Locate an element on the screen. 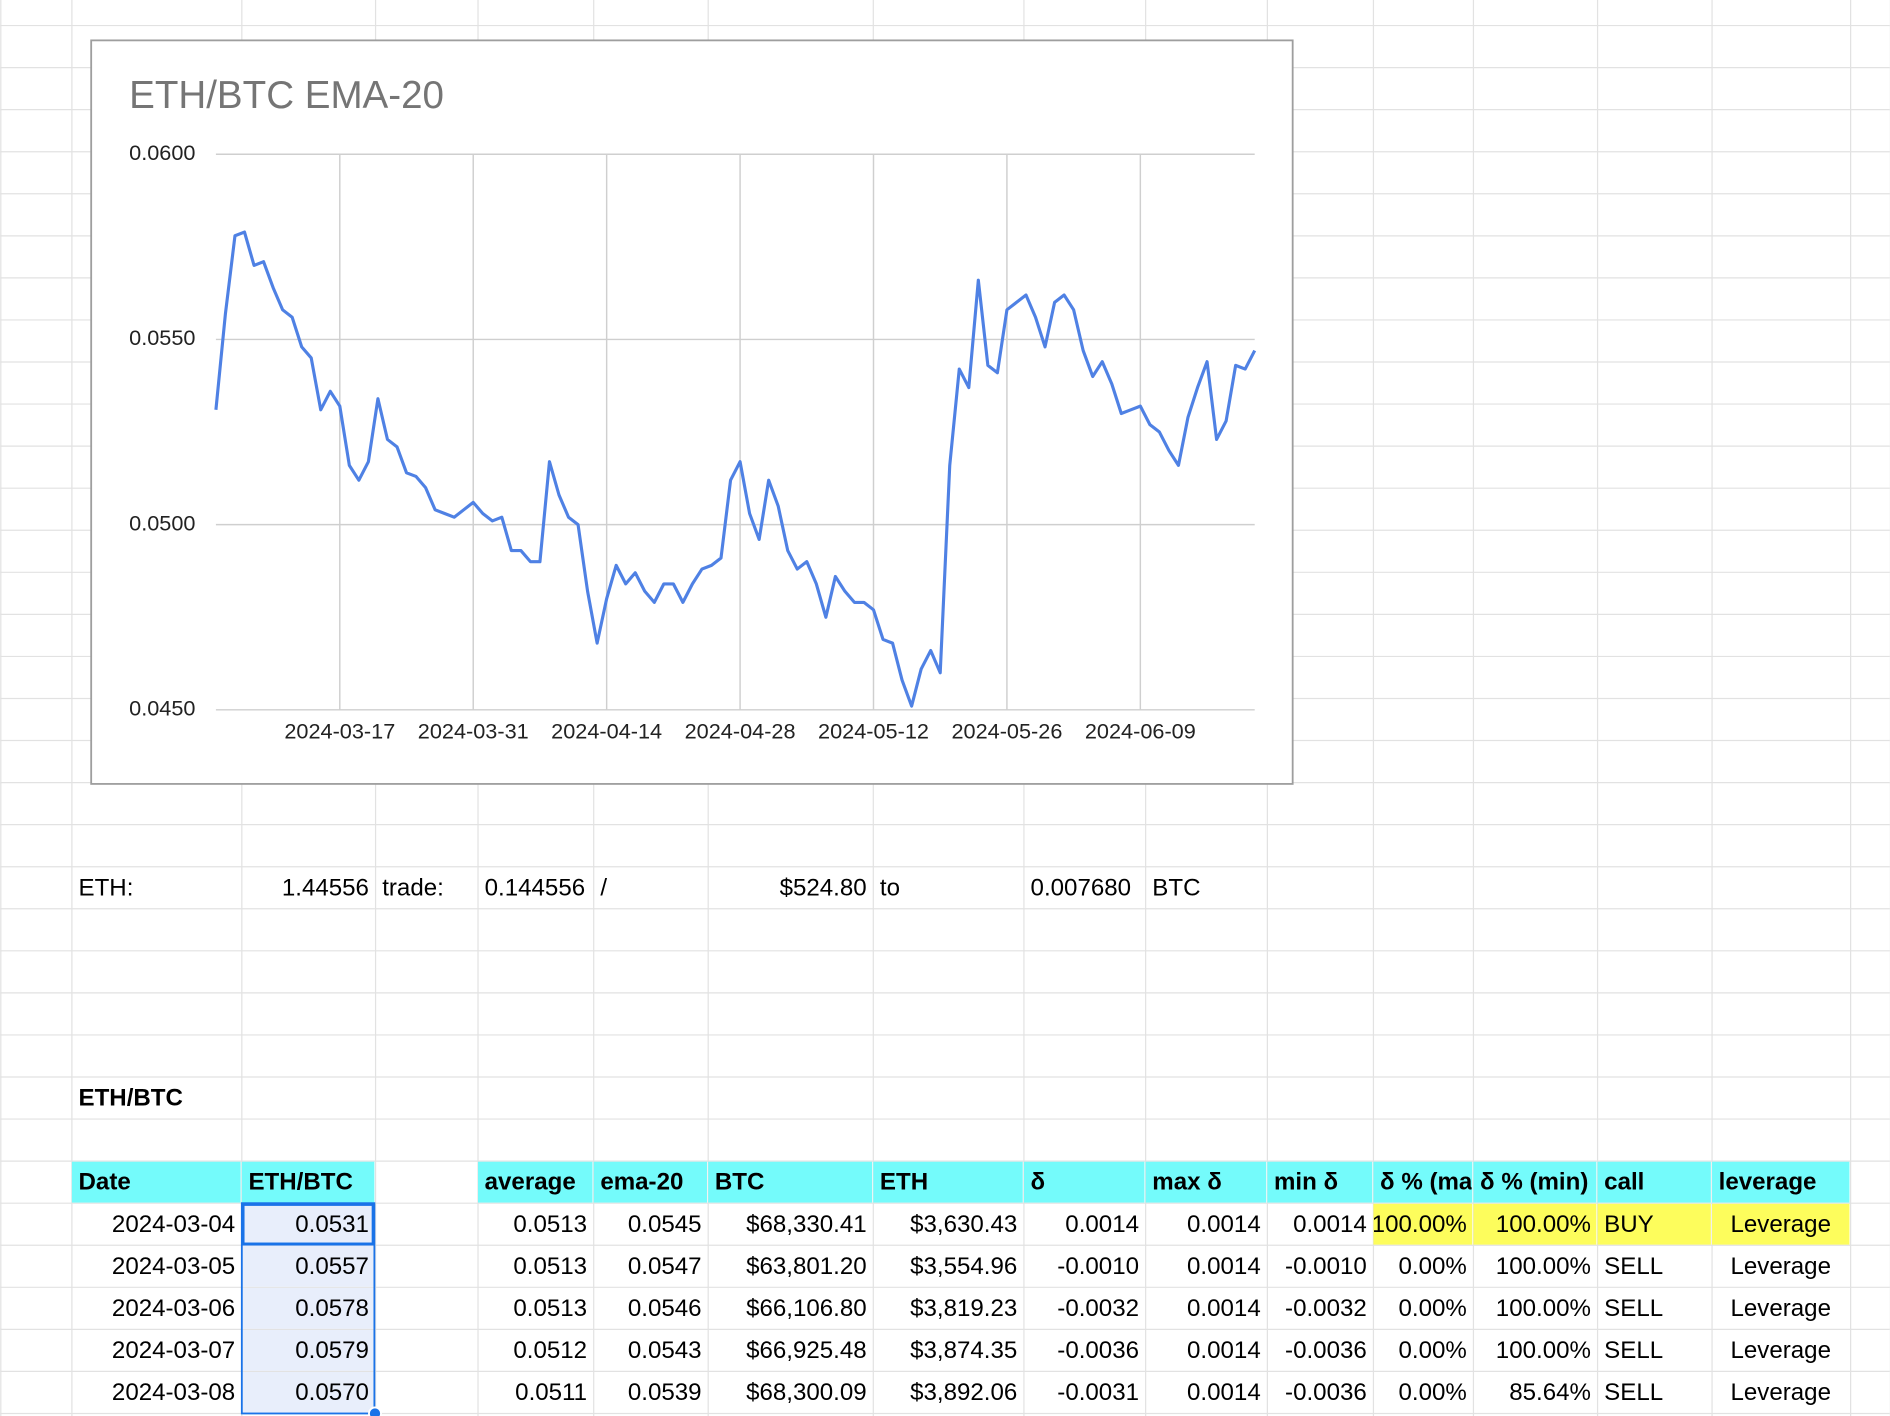 The width and height of the screenshot is (1890, 1416). table-header: call is located at coordinates (1624, 1182).